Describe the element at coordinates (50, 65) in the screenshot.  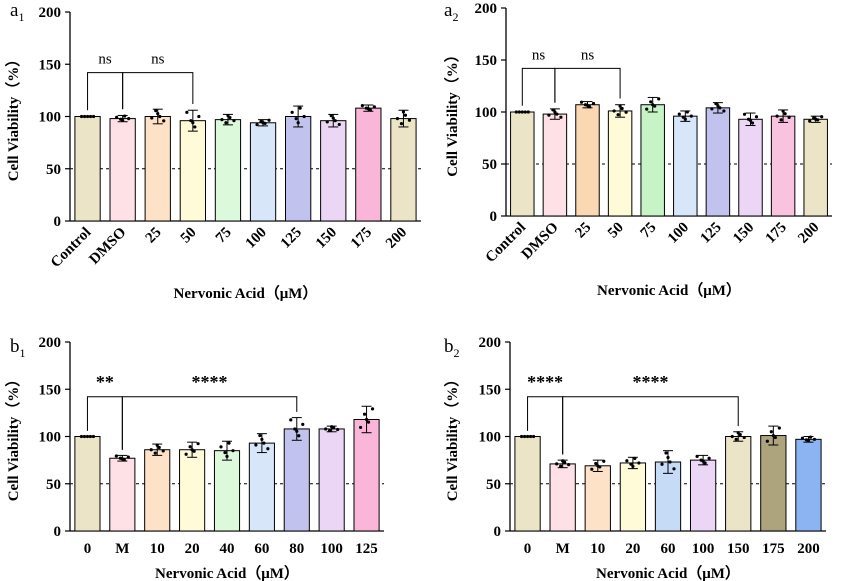
I see `y-tick-label: 150` at that location.